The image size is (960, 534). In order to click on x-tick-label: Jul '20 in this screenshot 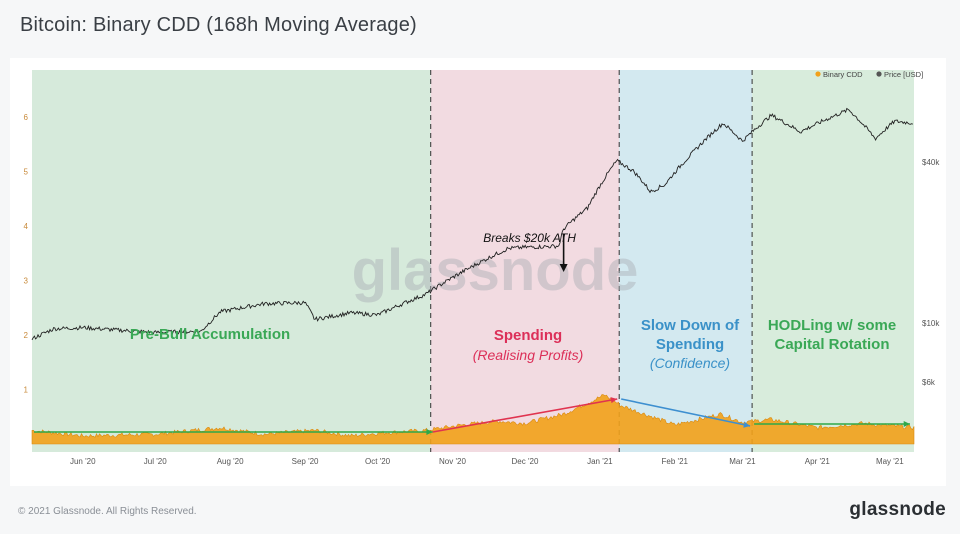, I will do `click(155, 461)`.